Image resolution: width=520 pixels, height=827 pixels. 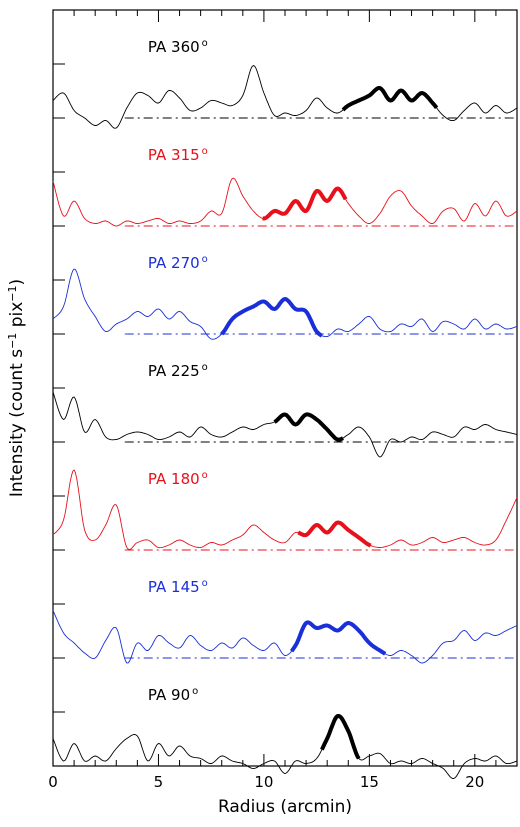 What do you see at coordinates (174, 155) in the screenshot?
I see `series-label-text: PA 315` at bounding box center [174, 155].